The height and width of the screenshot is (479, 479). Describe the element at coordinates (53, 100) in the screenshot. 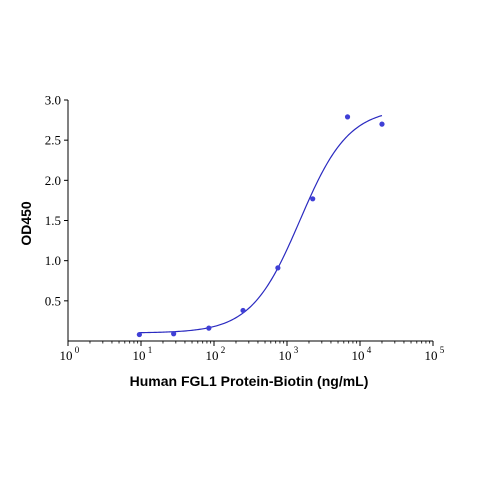

I see `y-tick-label: 3.0` at that location.